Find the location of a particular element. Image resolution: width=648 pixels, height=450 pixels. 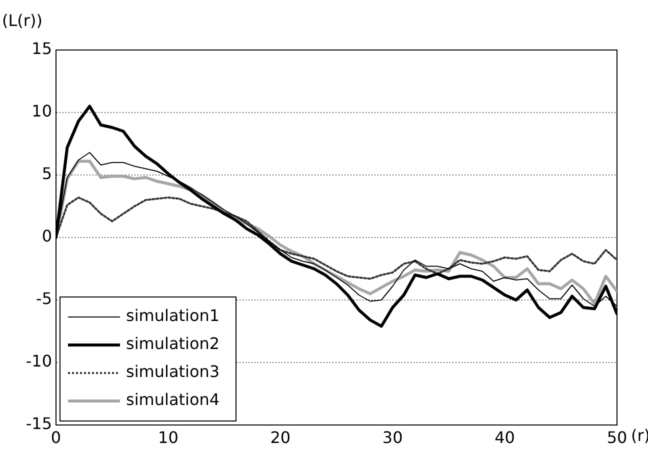

y-tick-label: 0 is located at coordinates (47, 236).